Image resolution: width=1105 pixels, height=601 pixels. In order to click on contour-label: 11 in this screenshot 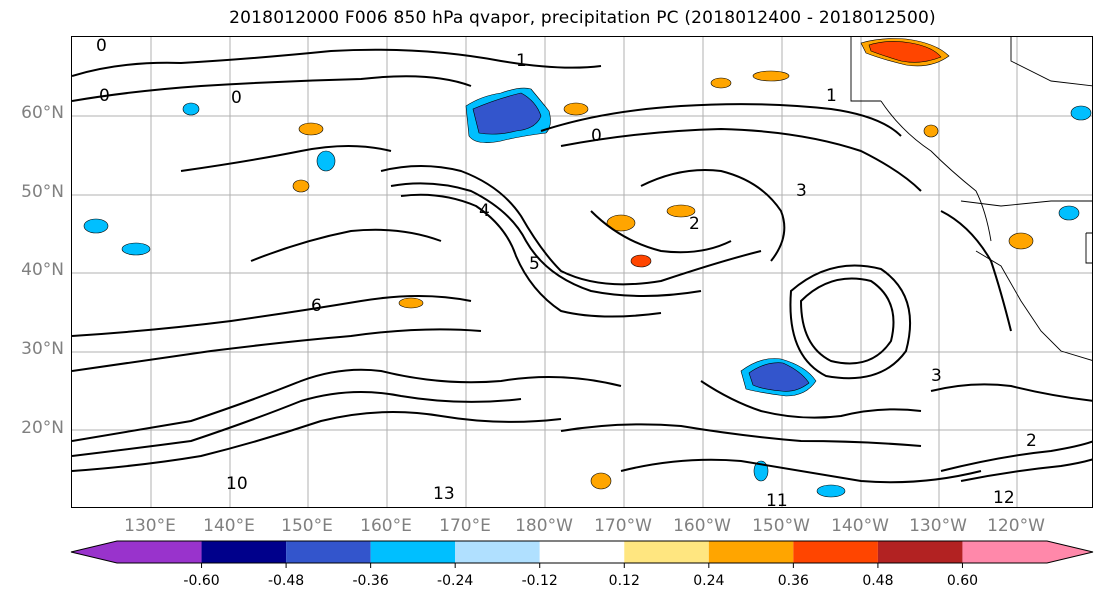, I will do `click(777, 499)`.